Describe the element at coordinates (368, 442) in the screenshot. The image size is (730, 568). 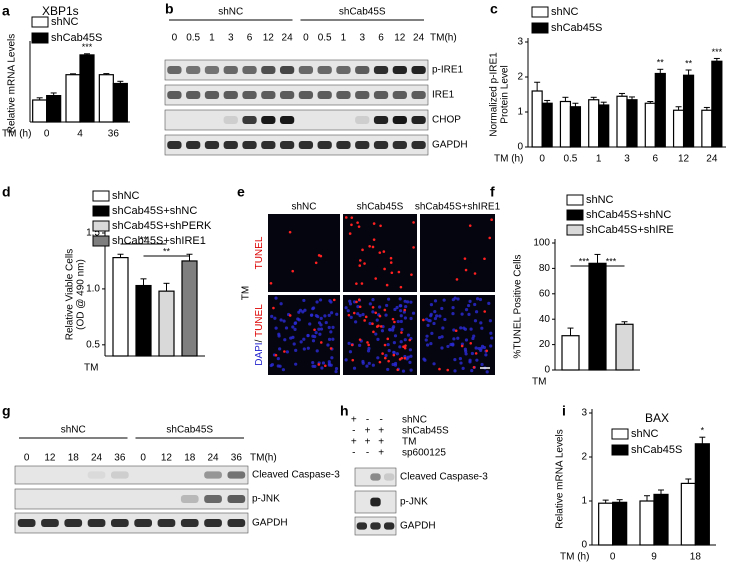
I see `treatment-sign: +` at that location.